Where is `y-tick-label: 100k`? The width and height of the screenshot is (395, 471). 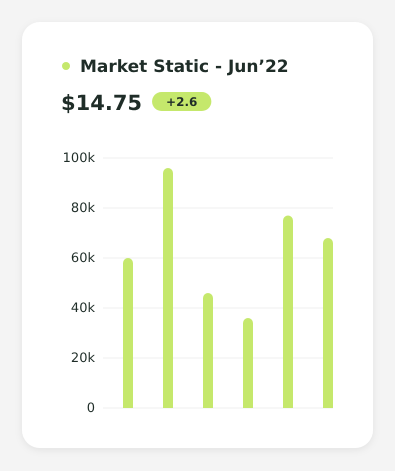
y-tick-label: 100k is located at coordinates (79, 158).